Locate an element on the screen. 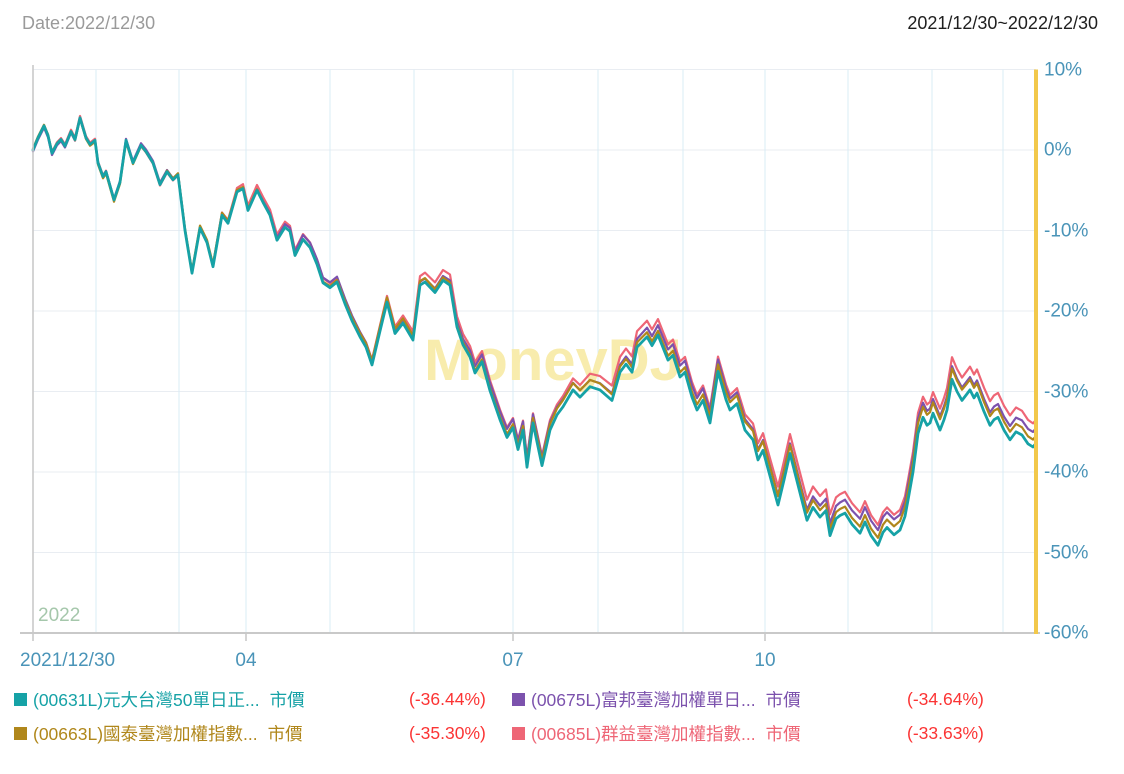 This screenshot has width=1124, height=774. series-change-value: (-34.64%) is located at coordinates (945, 699).